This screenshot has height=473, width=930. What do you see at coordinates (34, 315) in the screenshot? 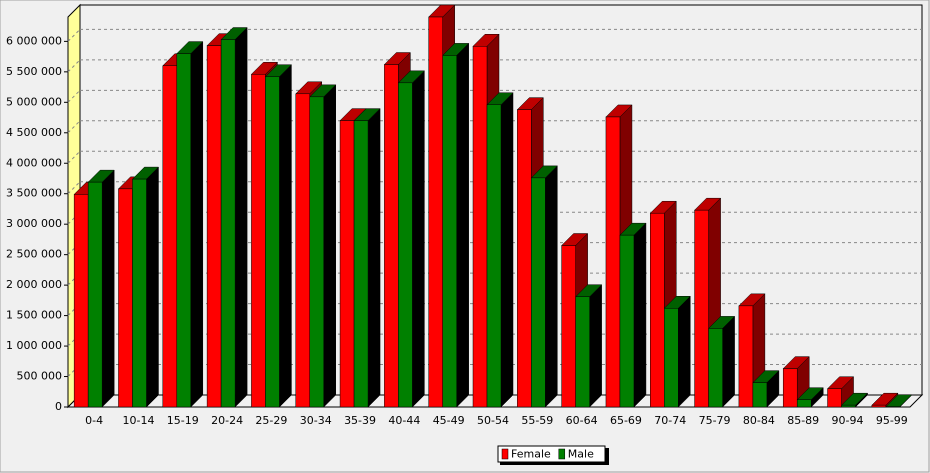
I see `y-tick-label: 1 500 000` at bounding box center [34, 315].